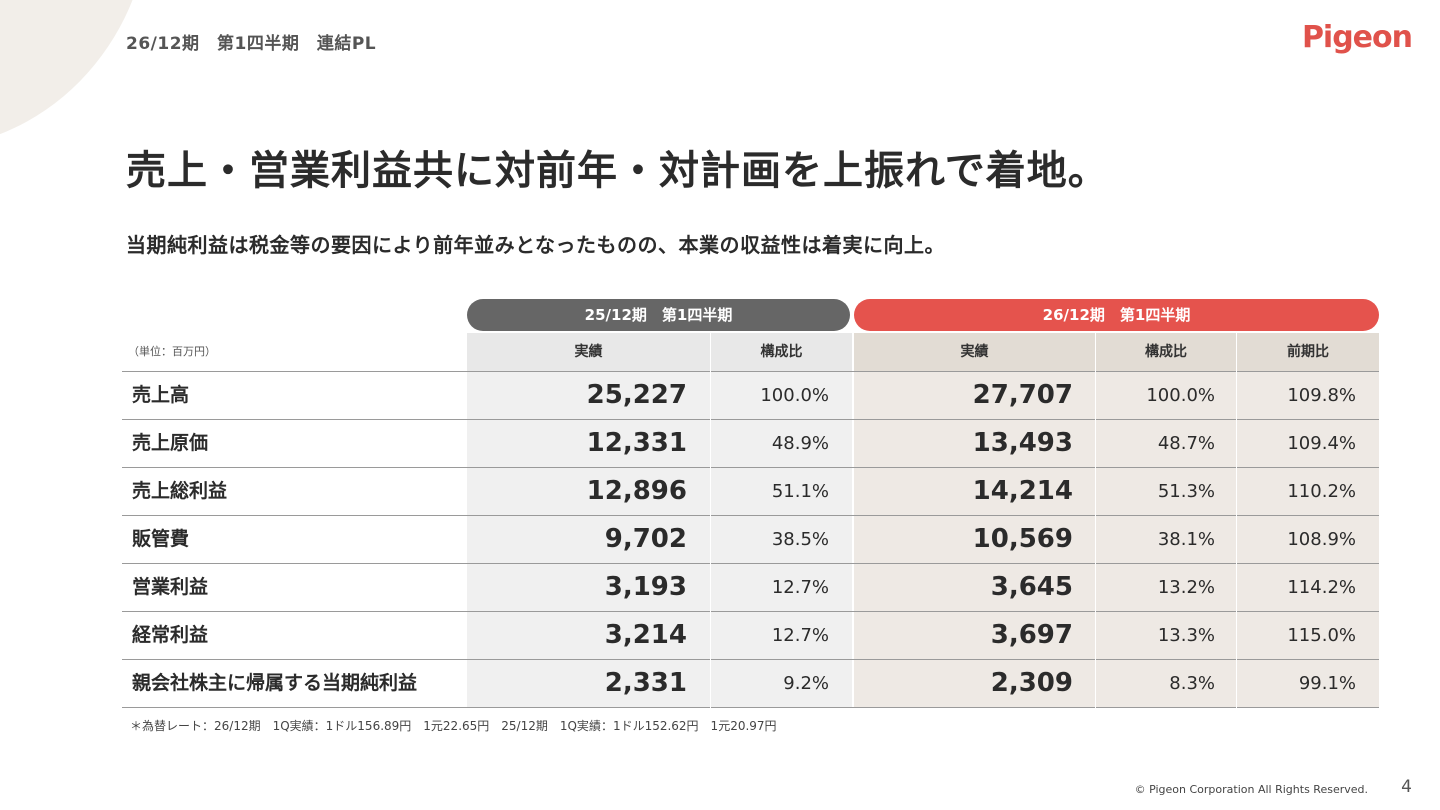 The width and height of the screenshot is (1440, 810). I want to click on yoy-ratio: 109.8%, so click(1321, 395).